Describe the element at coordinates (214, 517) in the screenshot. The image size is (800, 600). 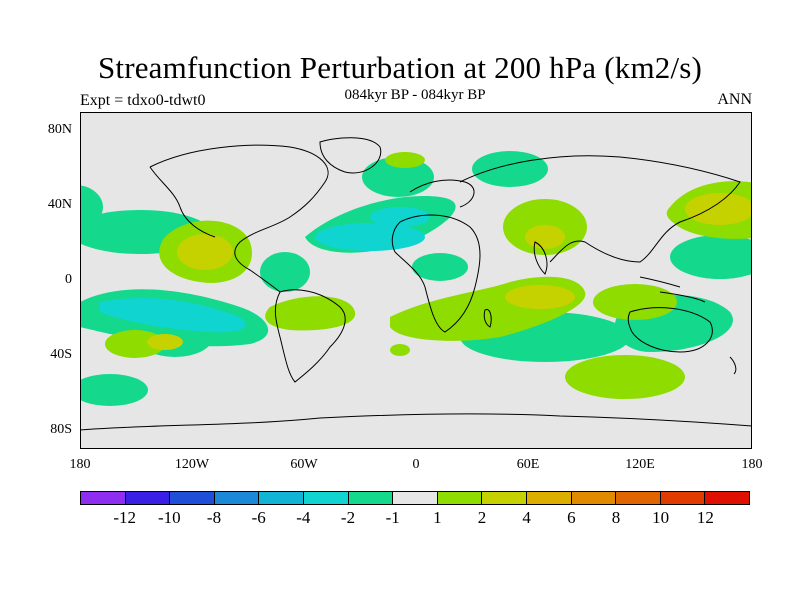
I see `colorbar-label: -8` at that location.